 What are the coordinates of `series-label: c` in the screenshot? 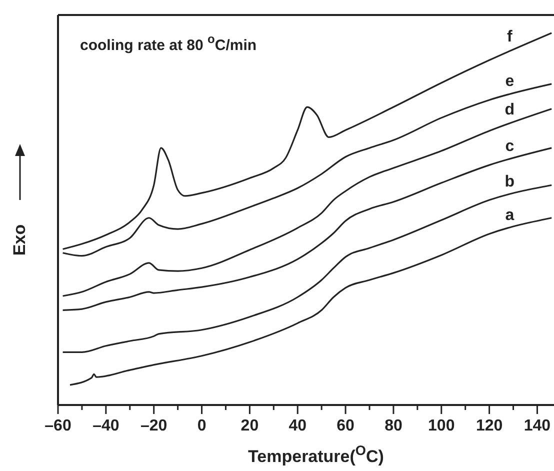 It's located at (509, 146).